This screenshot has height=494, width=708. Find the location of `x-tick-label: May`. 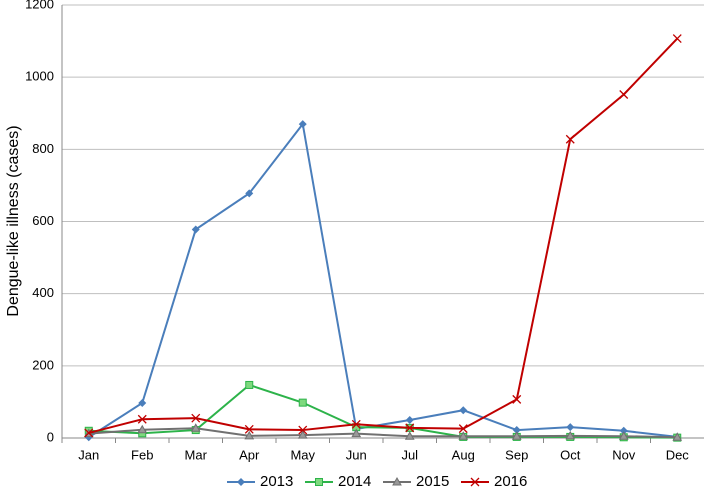

x-tick-label: May is located at coordinates (302, 454).